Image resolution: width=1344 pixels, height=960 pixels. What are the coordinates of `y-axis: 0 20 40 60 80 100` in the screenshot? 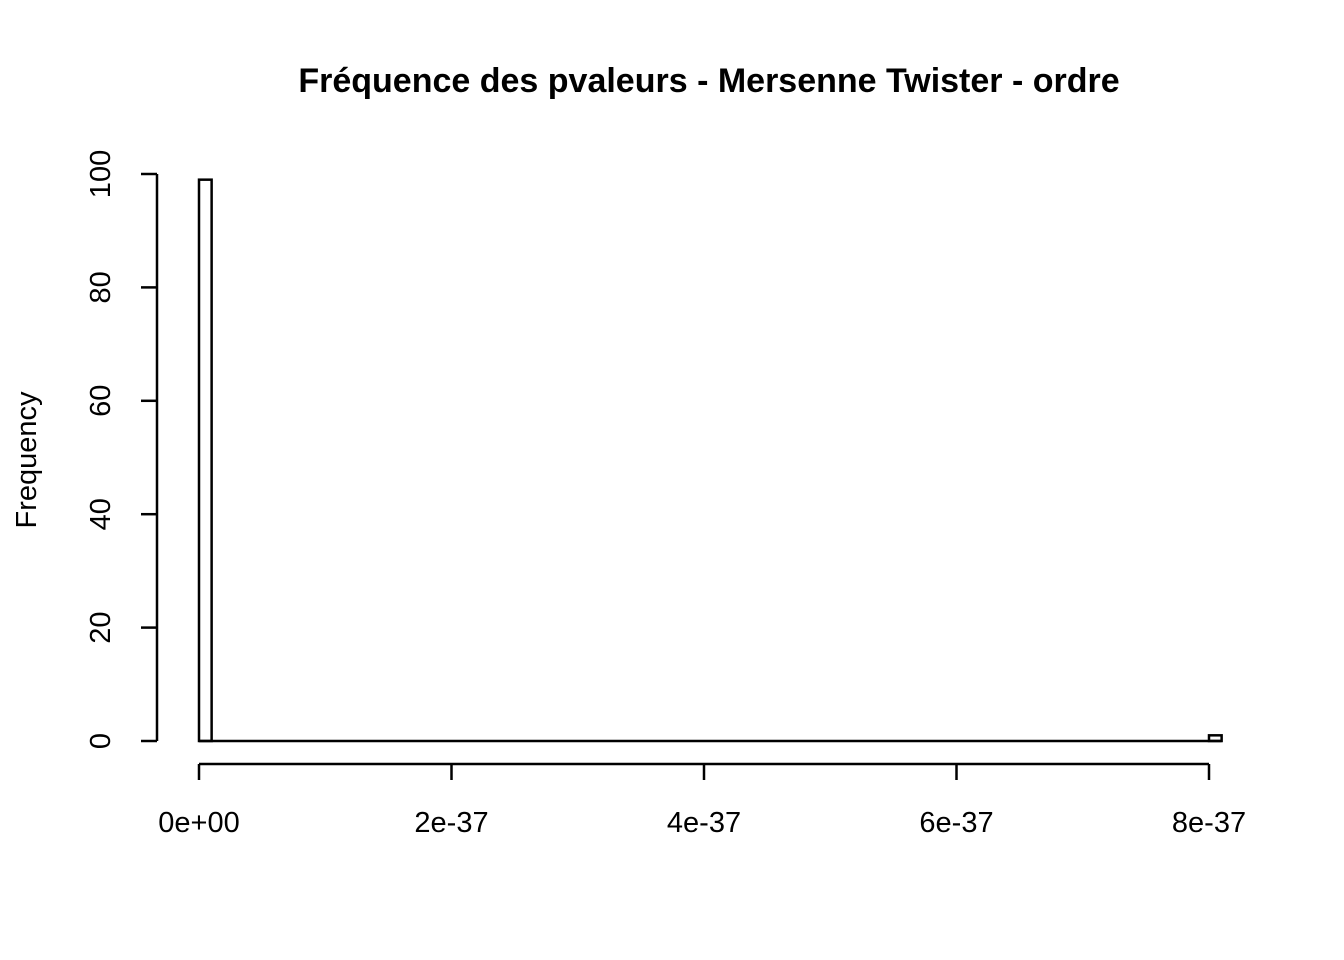 It's located at (122, 449).